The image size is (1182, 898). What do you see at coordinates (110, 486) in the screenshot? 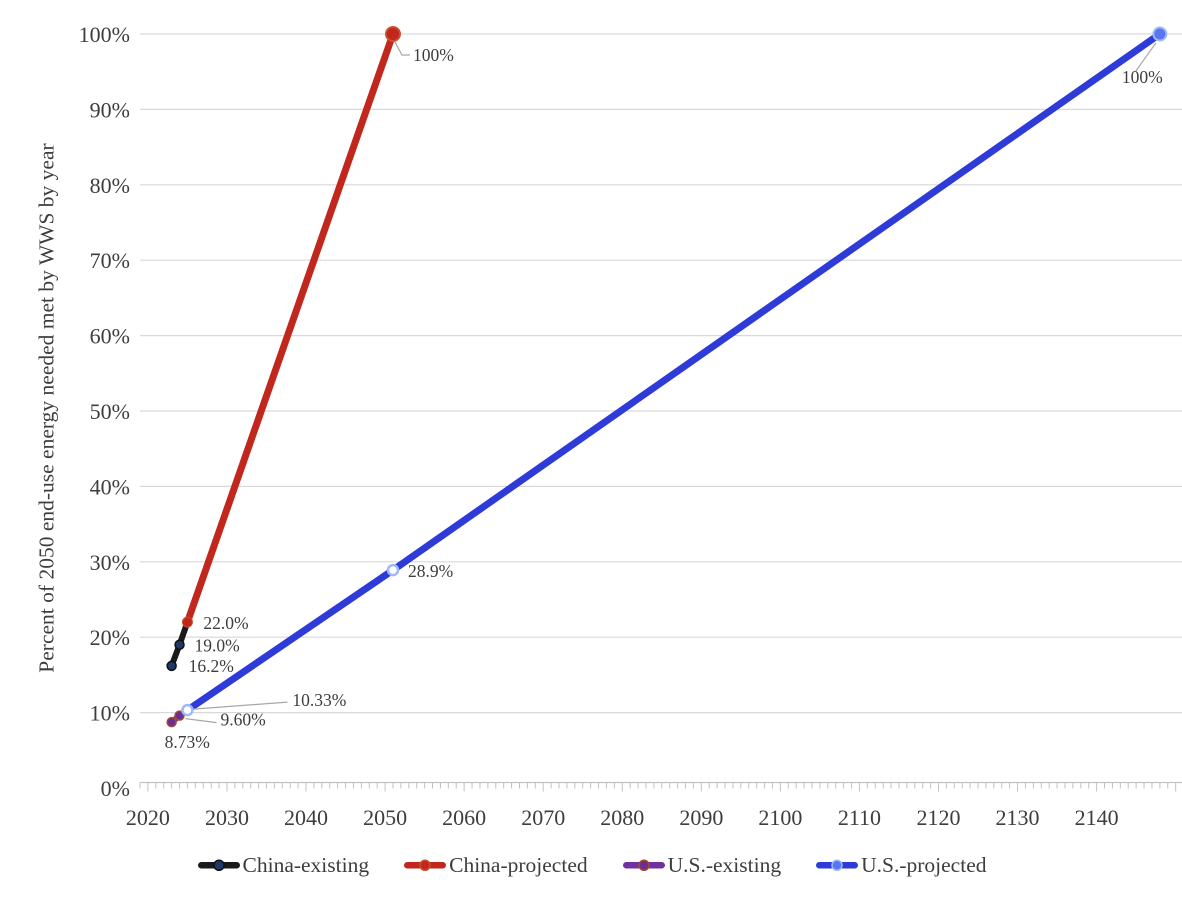
I see `y-tick-label-40: 40%` at bounding box center [110, 486].